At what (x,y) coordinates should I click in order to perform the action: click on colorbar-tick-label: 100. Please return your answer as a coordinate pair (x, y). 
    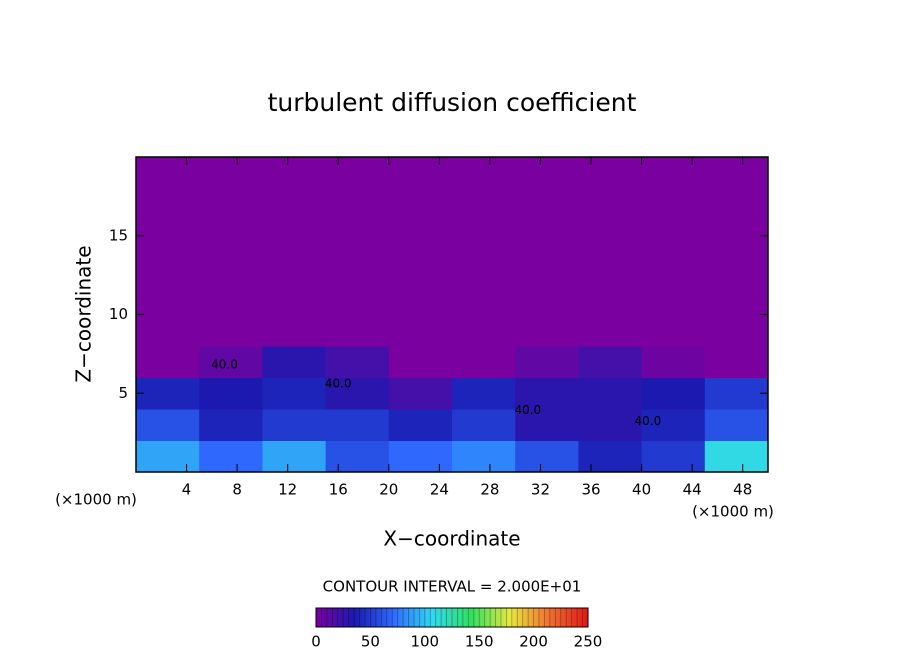
    Looking at the image, I should click on (424, 642).